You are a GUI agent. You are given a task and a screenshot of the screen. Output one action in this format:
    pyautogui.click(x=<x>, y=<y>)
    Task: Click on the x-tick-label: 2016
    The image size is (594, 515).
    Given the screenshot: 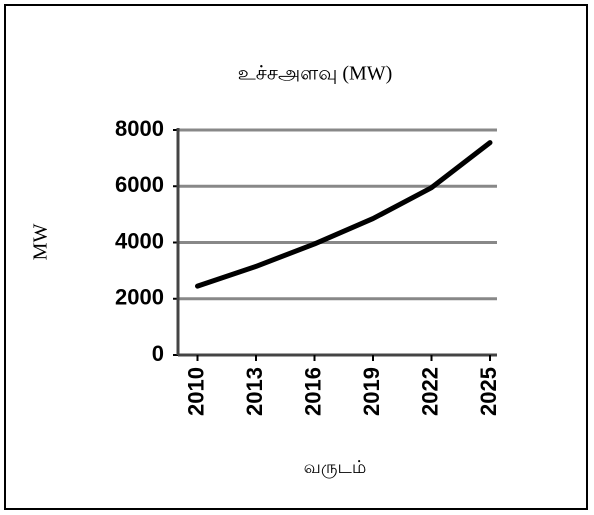 What is the action you would take?
    pyautogui.click(x=312, y=391)
    